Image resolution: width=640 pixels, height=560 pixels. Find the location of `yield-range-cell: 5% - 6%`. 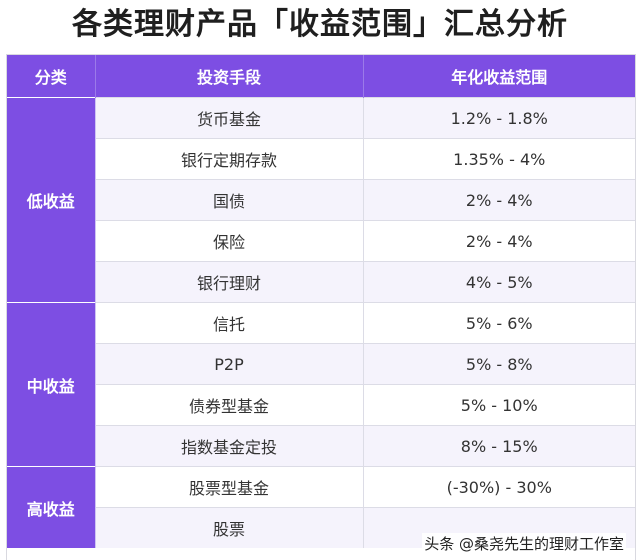

yield-range-cell: 5% - 6% is located at coordinates (499, 323).